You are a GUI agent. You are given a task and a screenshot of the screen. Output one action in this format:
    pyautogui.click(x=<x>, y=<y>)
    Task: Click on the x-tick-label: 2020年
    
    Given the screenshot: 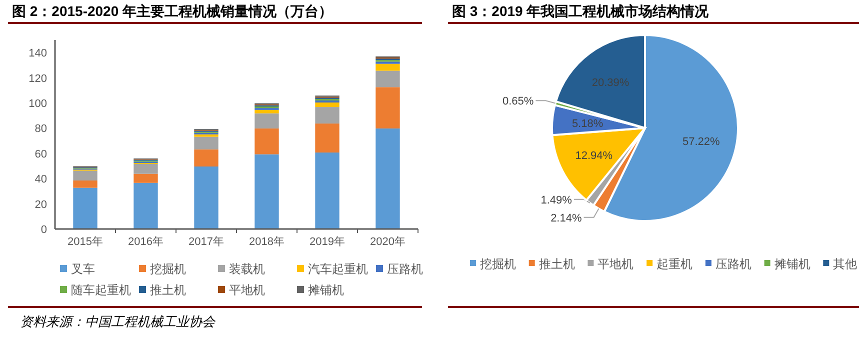 What is the action you would take?
    pyautogui.click(x=388, y=242)
    